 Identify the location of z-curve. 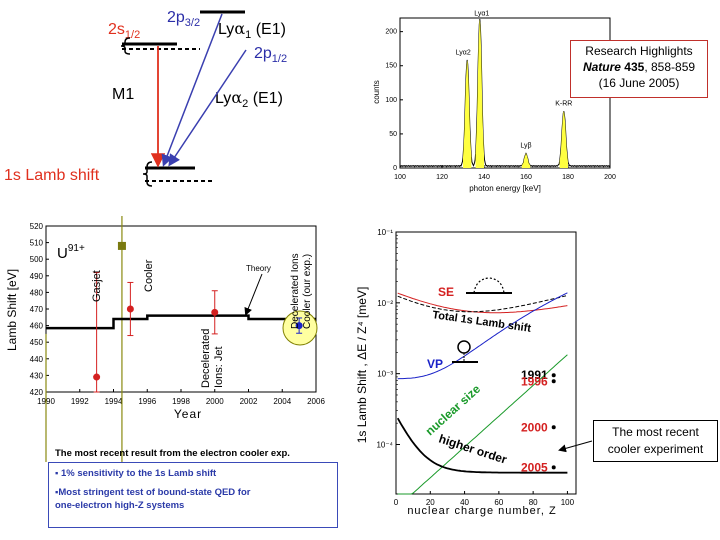
(482, 303).